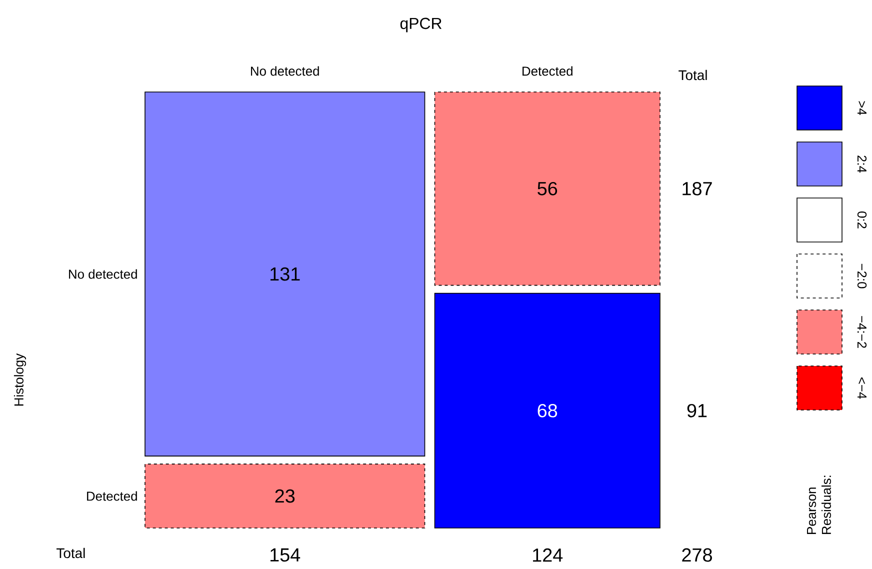 This screenshot has width=872, height=569. Describe the element at coordinates (862, 164) in the screenshot. I see `text: 2:4` at that location.